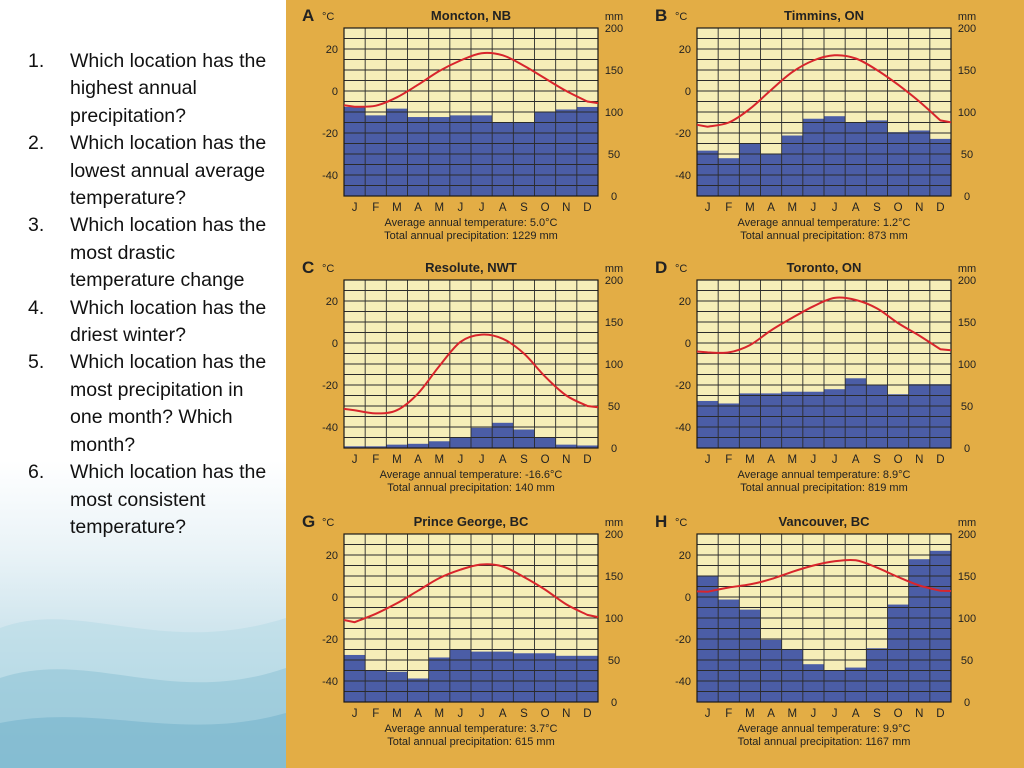  Describe the element at coordinates (471, 15) in the screenshot. I see `graph-title: Moncton, NB` at that location.